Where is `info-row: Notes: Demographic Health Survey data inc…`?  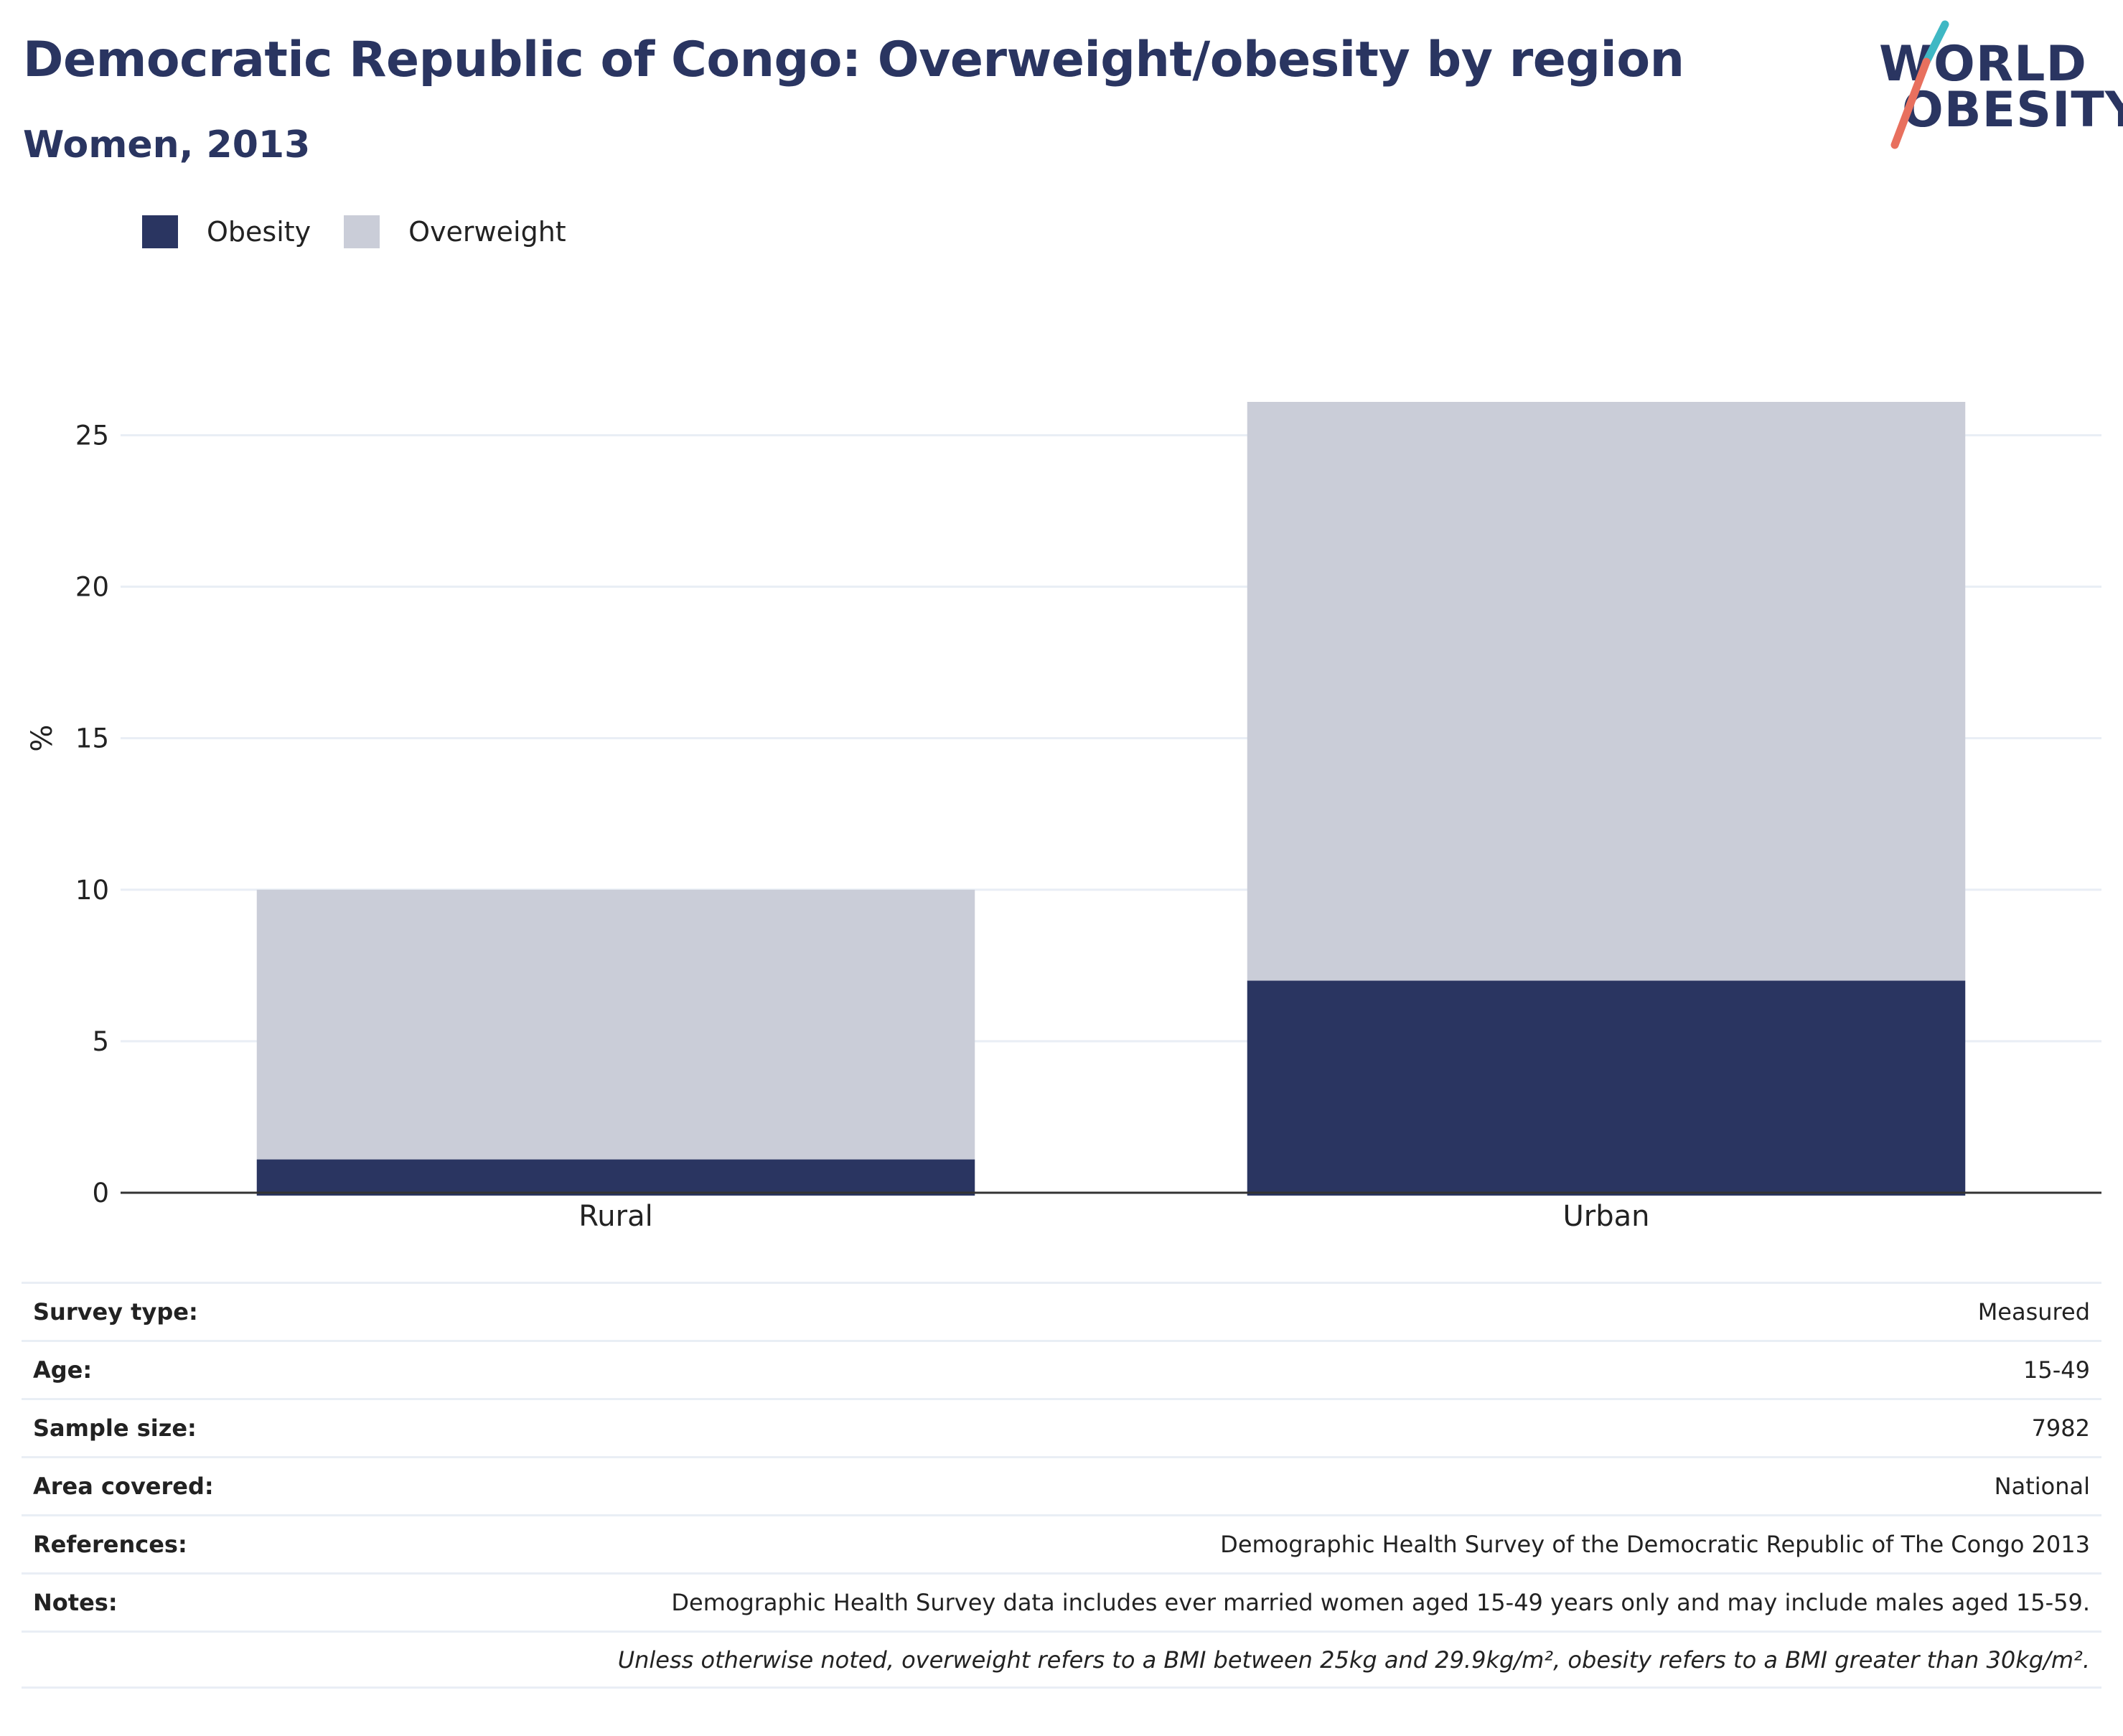
info-row: Notes: Demographic Health Survey data inc… is located at coordinates (1061, 1601).